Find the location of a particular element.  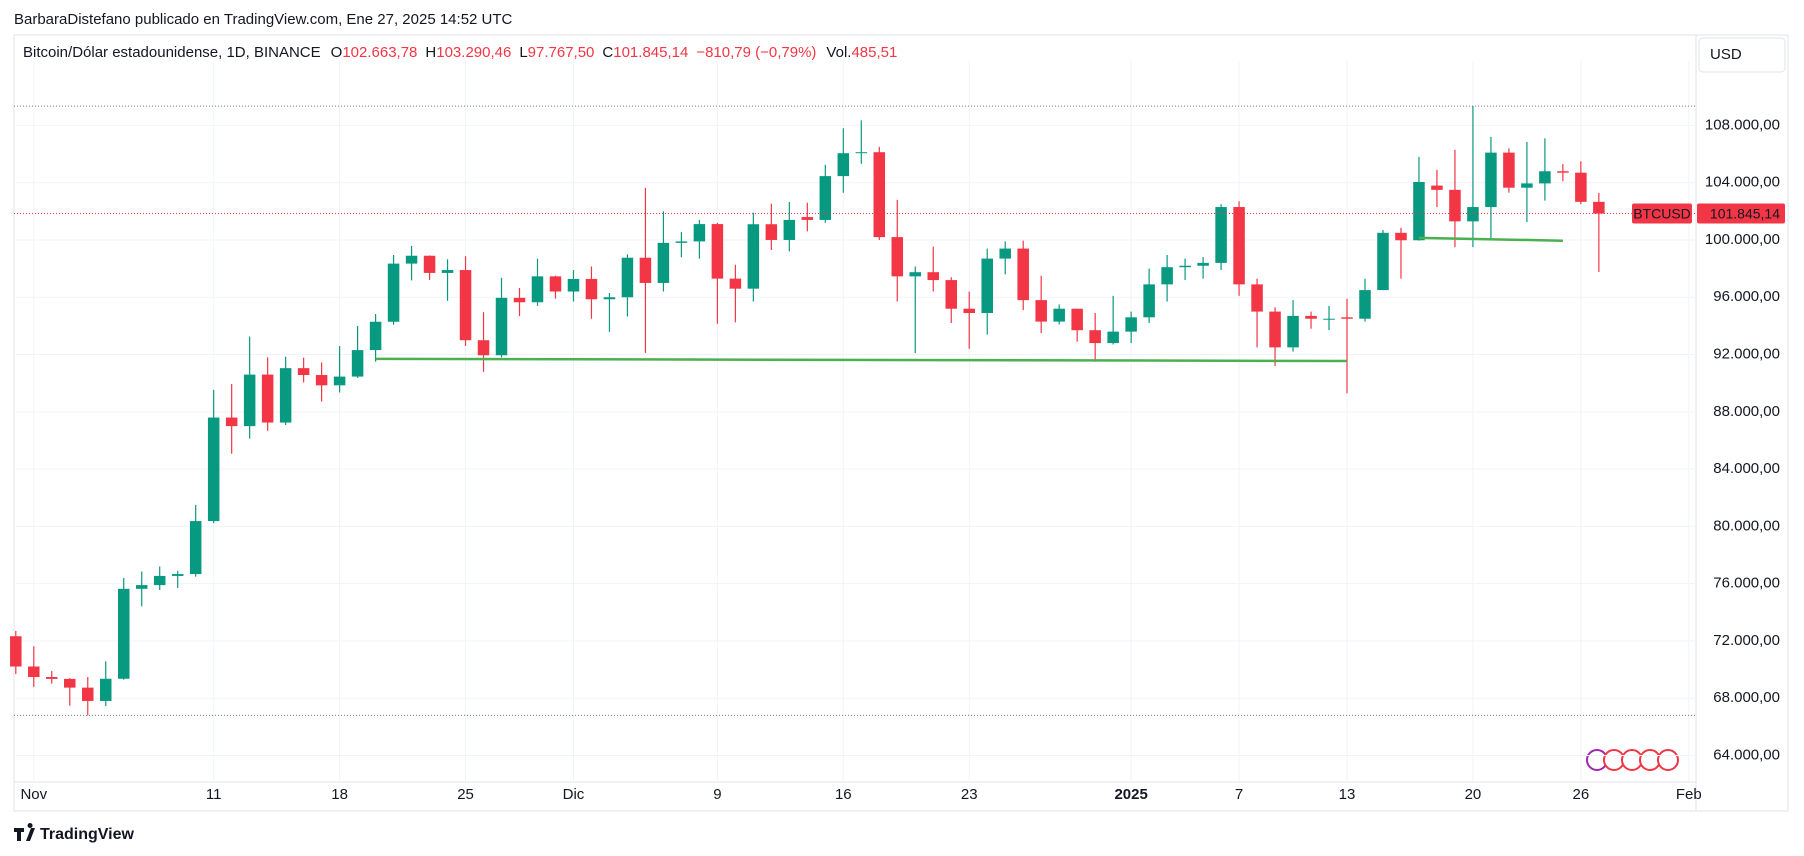

x-tick-label: 7 is located at coordinates (1239, 794).